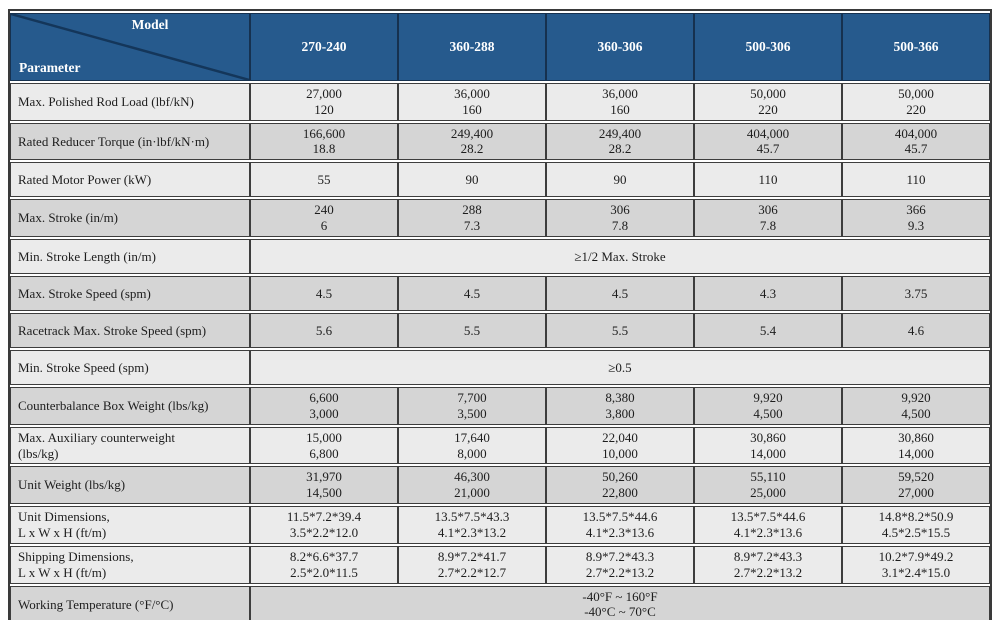  What do you see at coordinates (130, 180) in the screenshot?
I see `row-label: Rated Motor Power (kW)` at bounding box center [130, 180].